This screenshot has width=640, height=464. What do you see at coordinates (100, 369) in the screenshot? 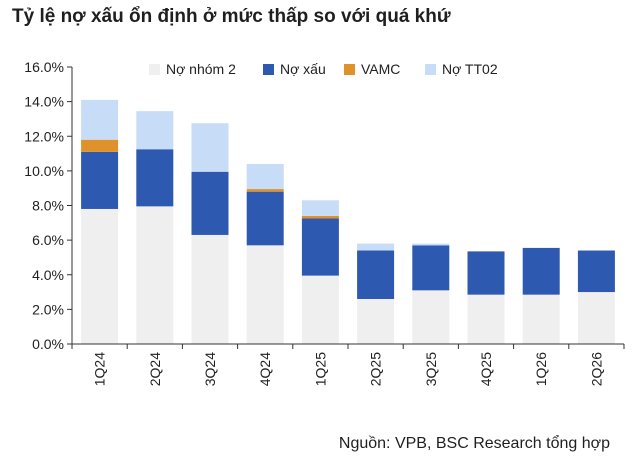
I see `x-tick-label: 1Q24` at bounding box center [100, 369].